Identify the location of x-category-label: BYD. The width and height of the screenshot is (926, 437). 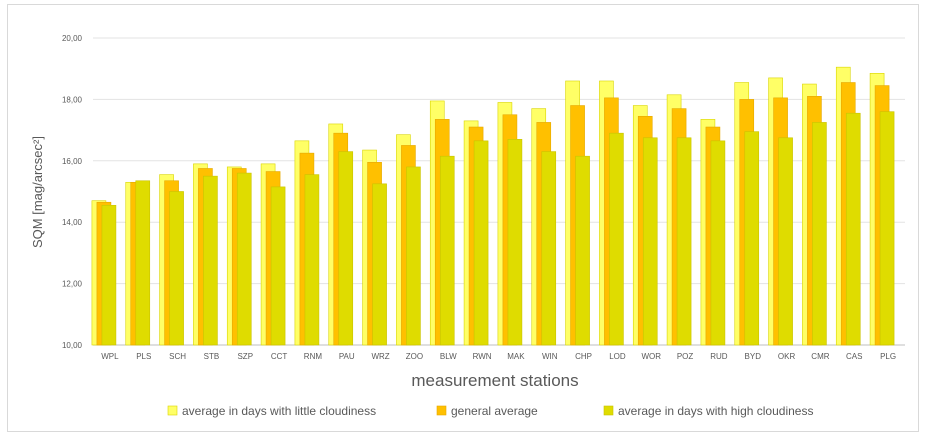
(753, 356).